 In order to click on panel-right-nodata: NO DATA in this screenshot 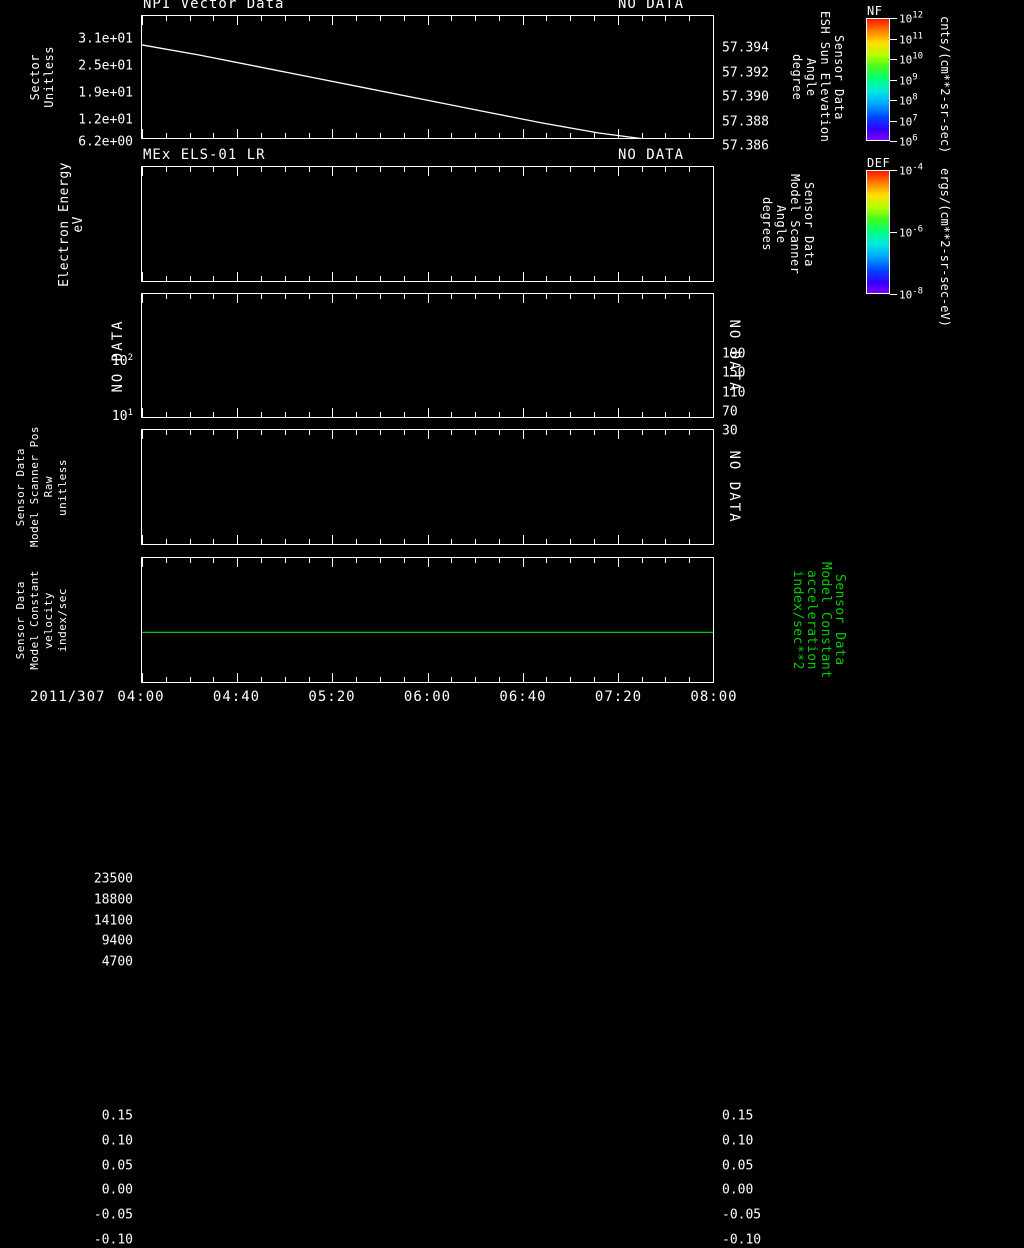, I will do `click(734, 487)`.